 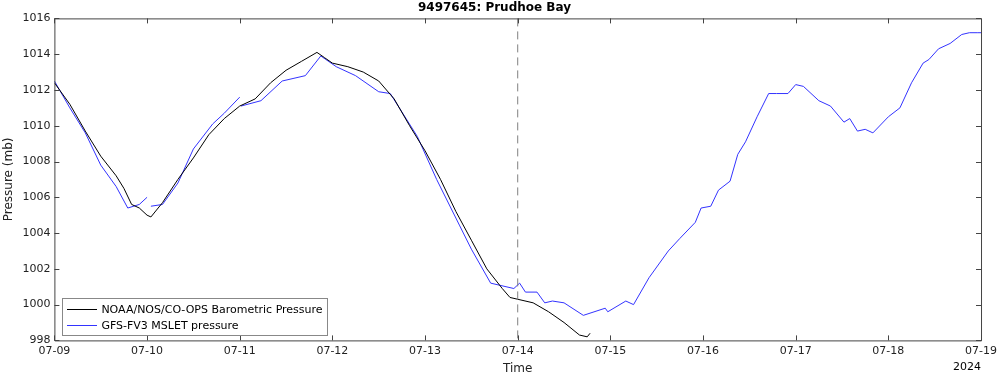 I want to click on y-tick-label: 1000, so click(x=36, y=304).